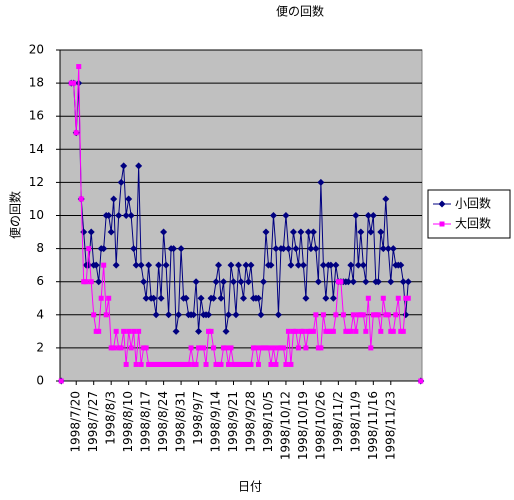 The width and height of the screenshot is (514, 500). I want to click on y-tick-label: 8, so click(40, 248).